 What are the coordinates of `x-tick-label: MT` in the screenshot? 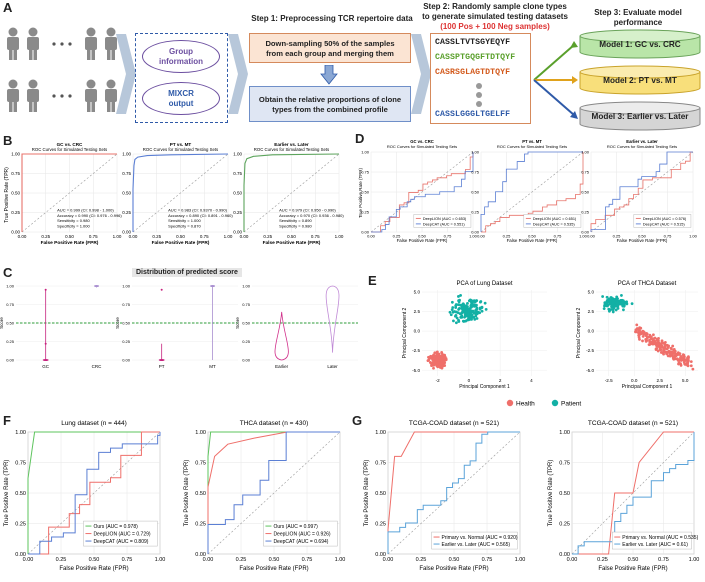 It's located at (212, 366).